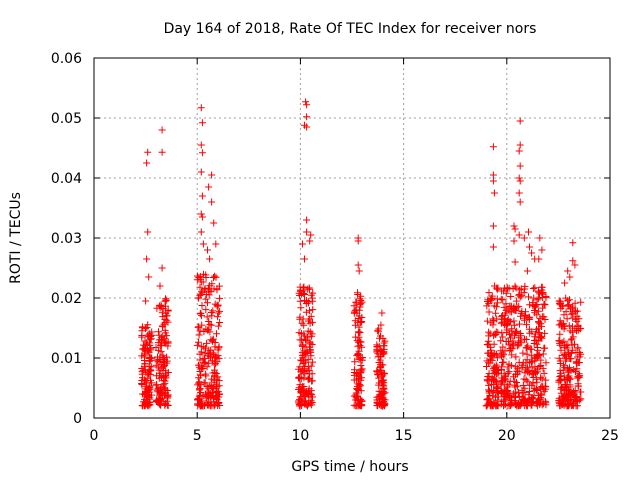  I want to click on x-tick-label: 10, so click(300, 436).